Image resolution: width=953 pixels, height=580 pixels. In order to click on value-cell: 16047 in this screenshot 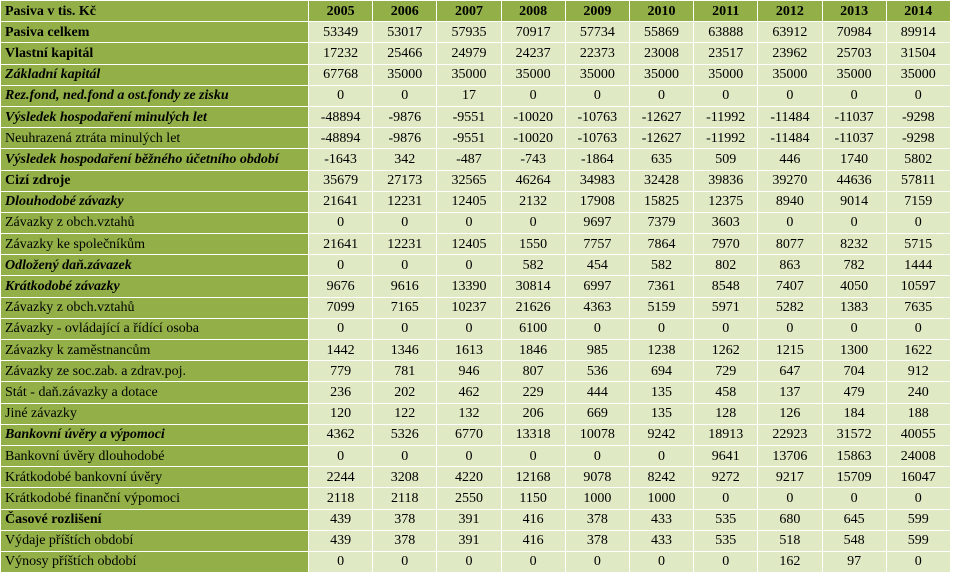, I will do `click(918, 477)`.